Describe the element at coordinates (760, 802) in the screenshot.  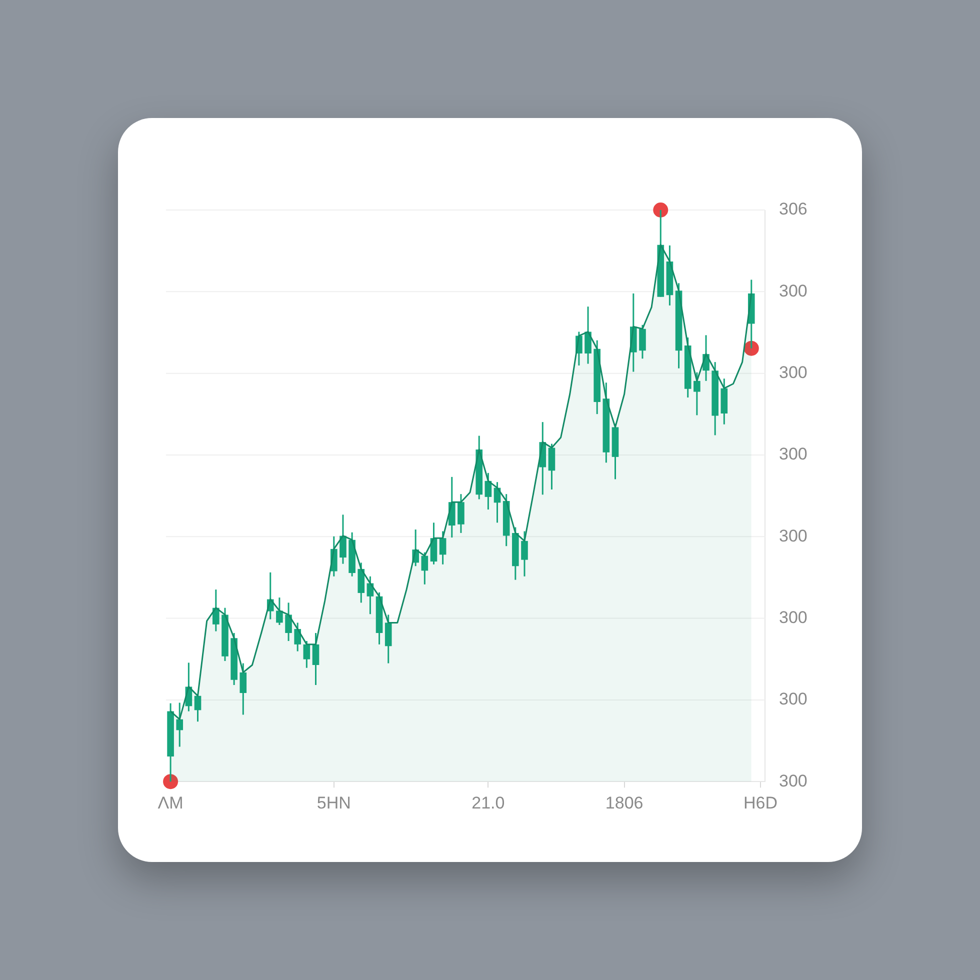
I see `x-tick-label: H6D` at that location.